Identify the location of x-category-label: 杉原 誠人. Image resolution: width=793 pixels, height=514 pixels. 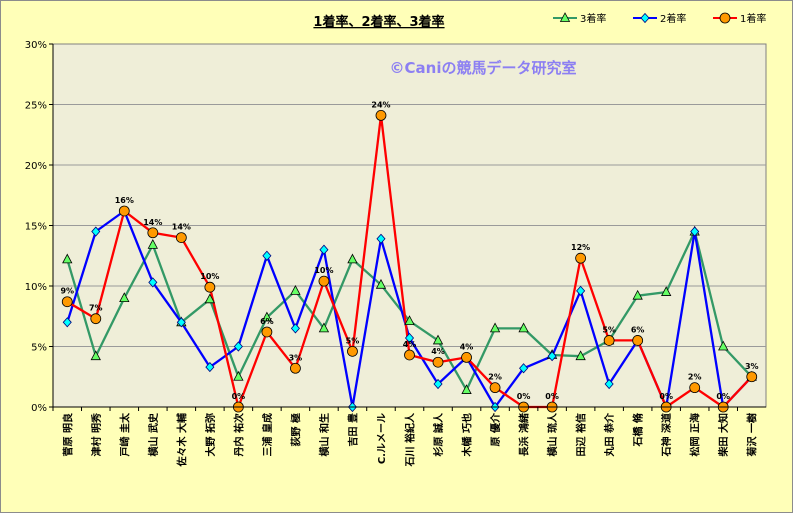
(438, 434).